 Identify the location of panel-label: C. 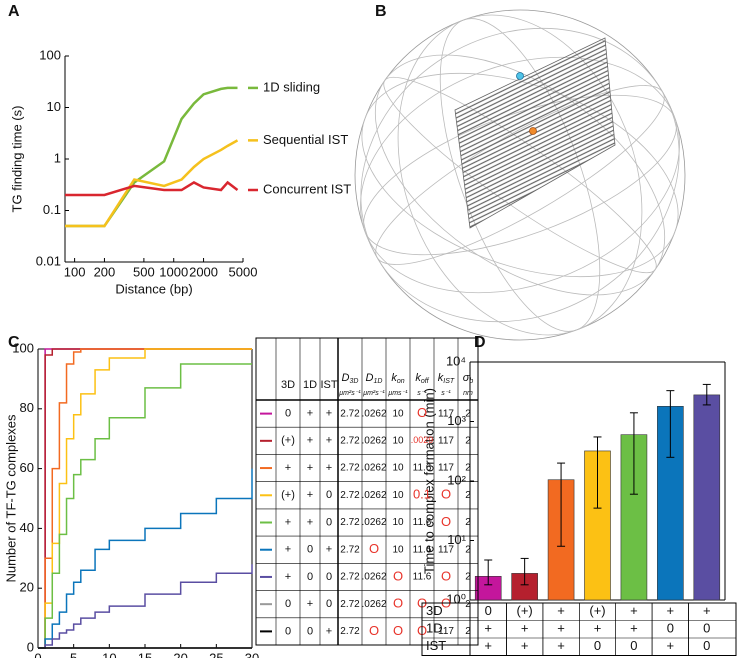
(14, 342).